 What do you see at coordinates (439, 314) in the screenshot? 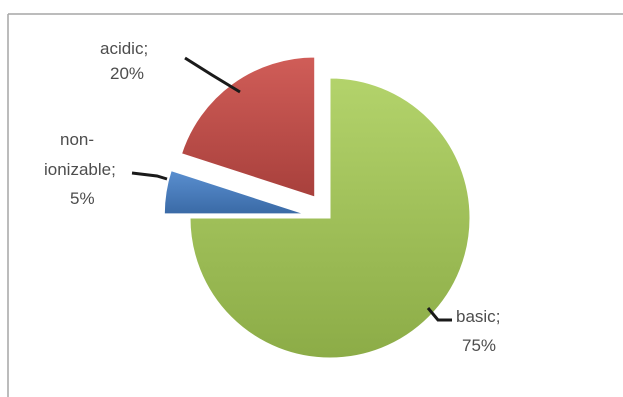
I see `leader-line-basic` at bounding box center [439, 314].